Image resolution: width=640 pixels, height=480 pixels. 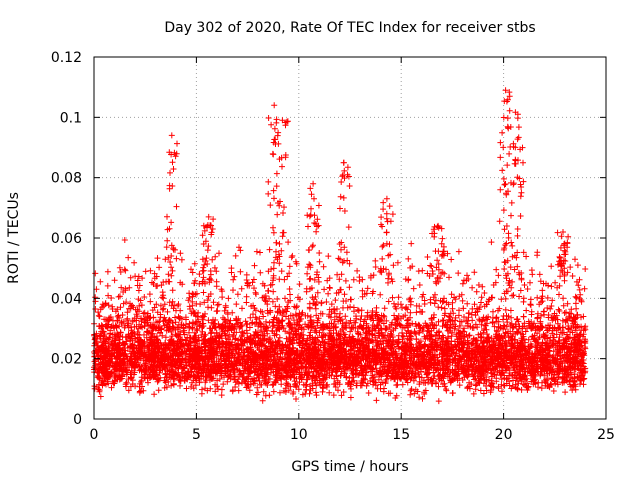 What do you see at coordinates (66, 360) in the screenshot?
I see `y-tick-label: 0.02` at bounding box center [66, 360].